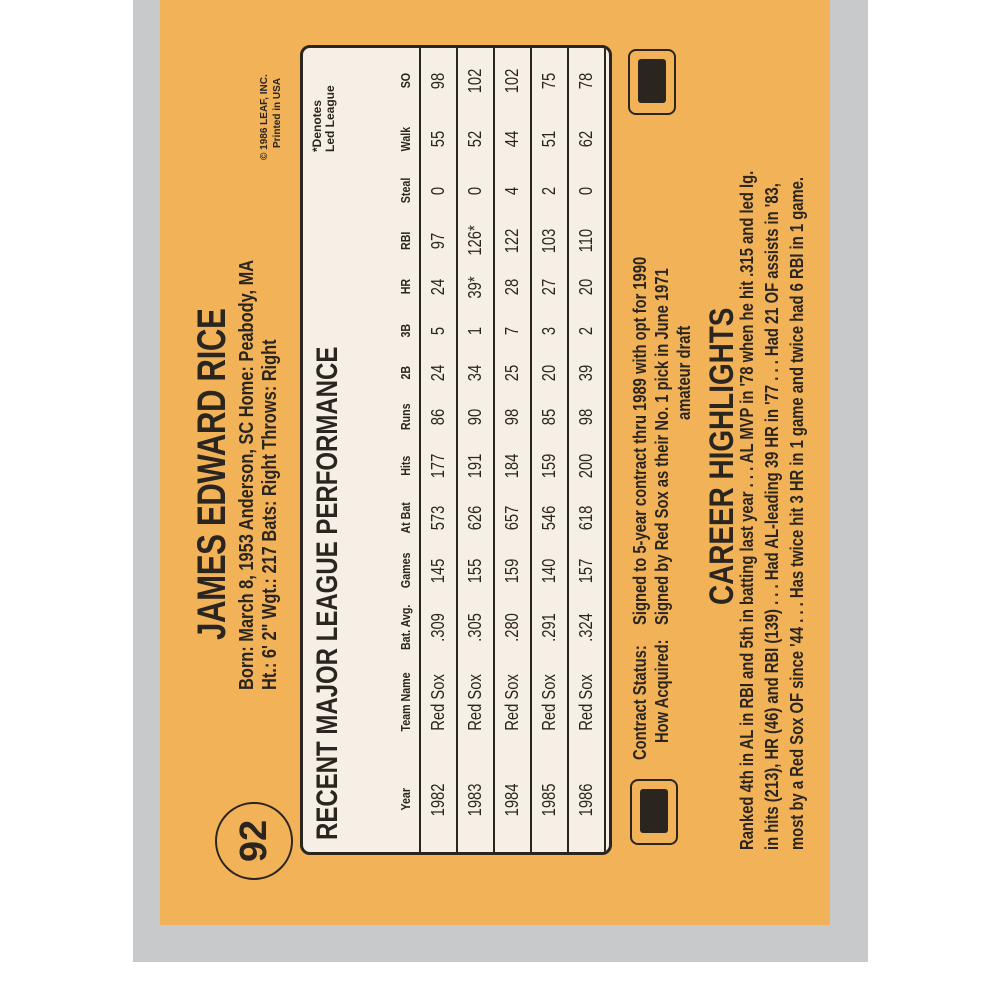 The height and width of the screenshot is (1000, 1000). I want to click on table-cell: 24, so click(438, 287).